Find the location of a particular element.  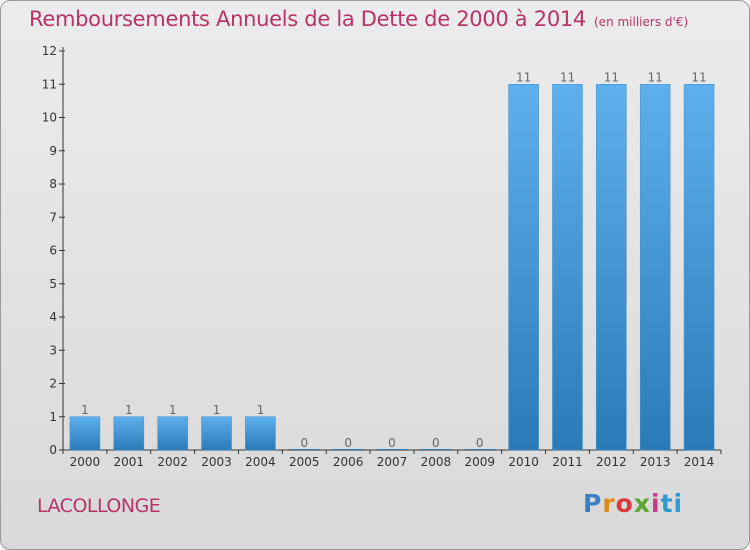

commune-name: LACOLLONGE is located at coordinates (99, 506).